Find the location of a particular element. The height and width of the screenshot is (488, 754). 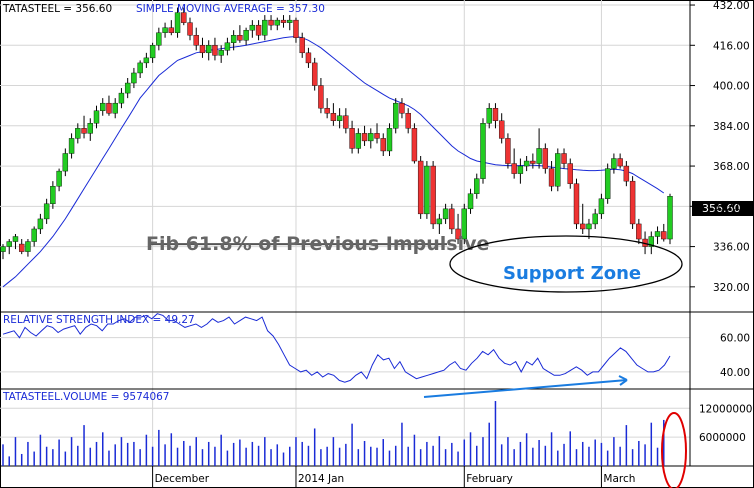

rsi-trendline is located at coordinates (525, 388).